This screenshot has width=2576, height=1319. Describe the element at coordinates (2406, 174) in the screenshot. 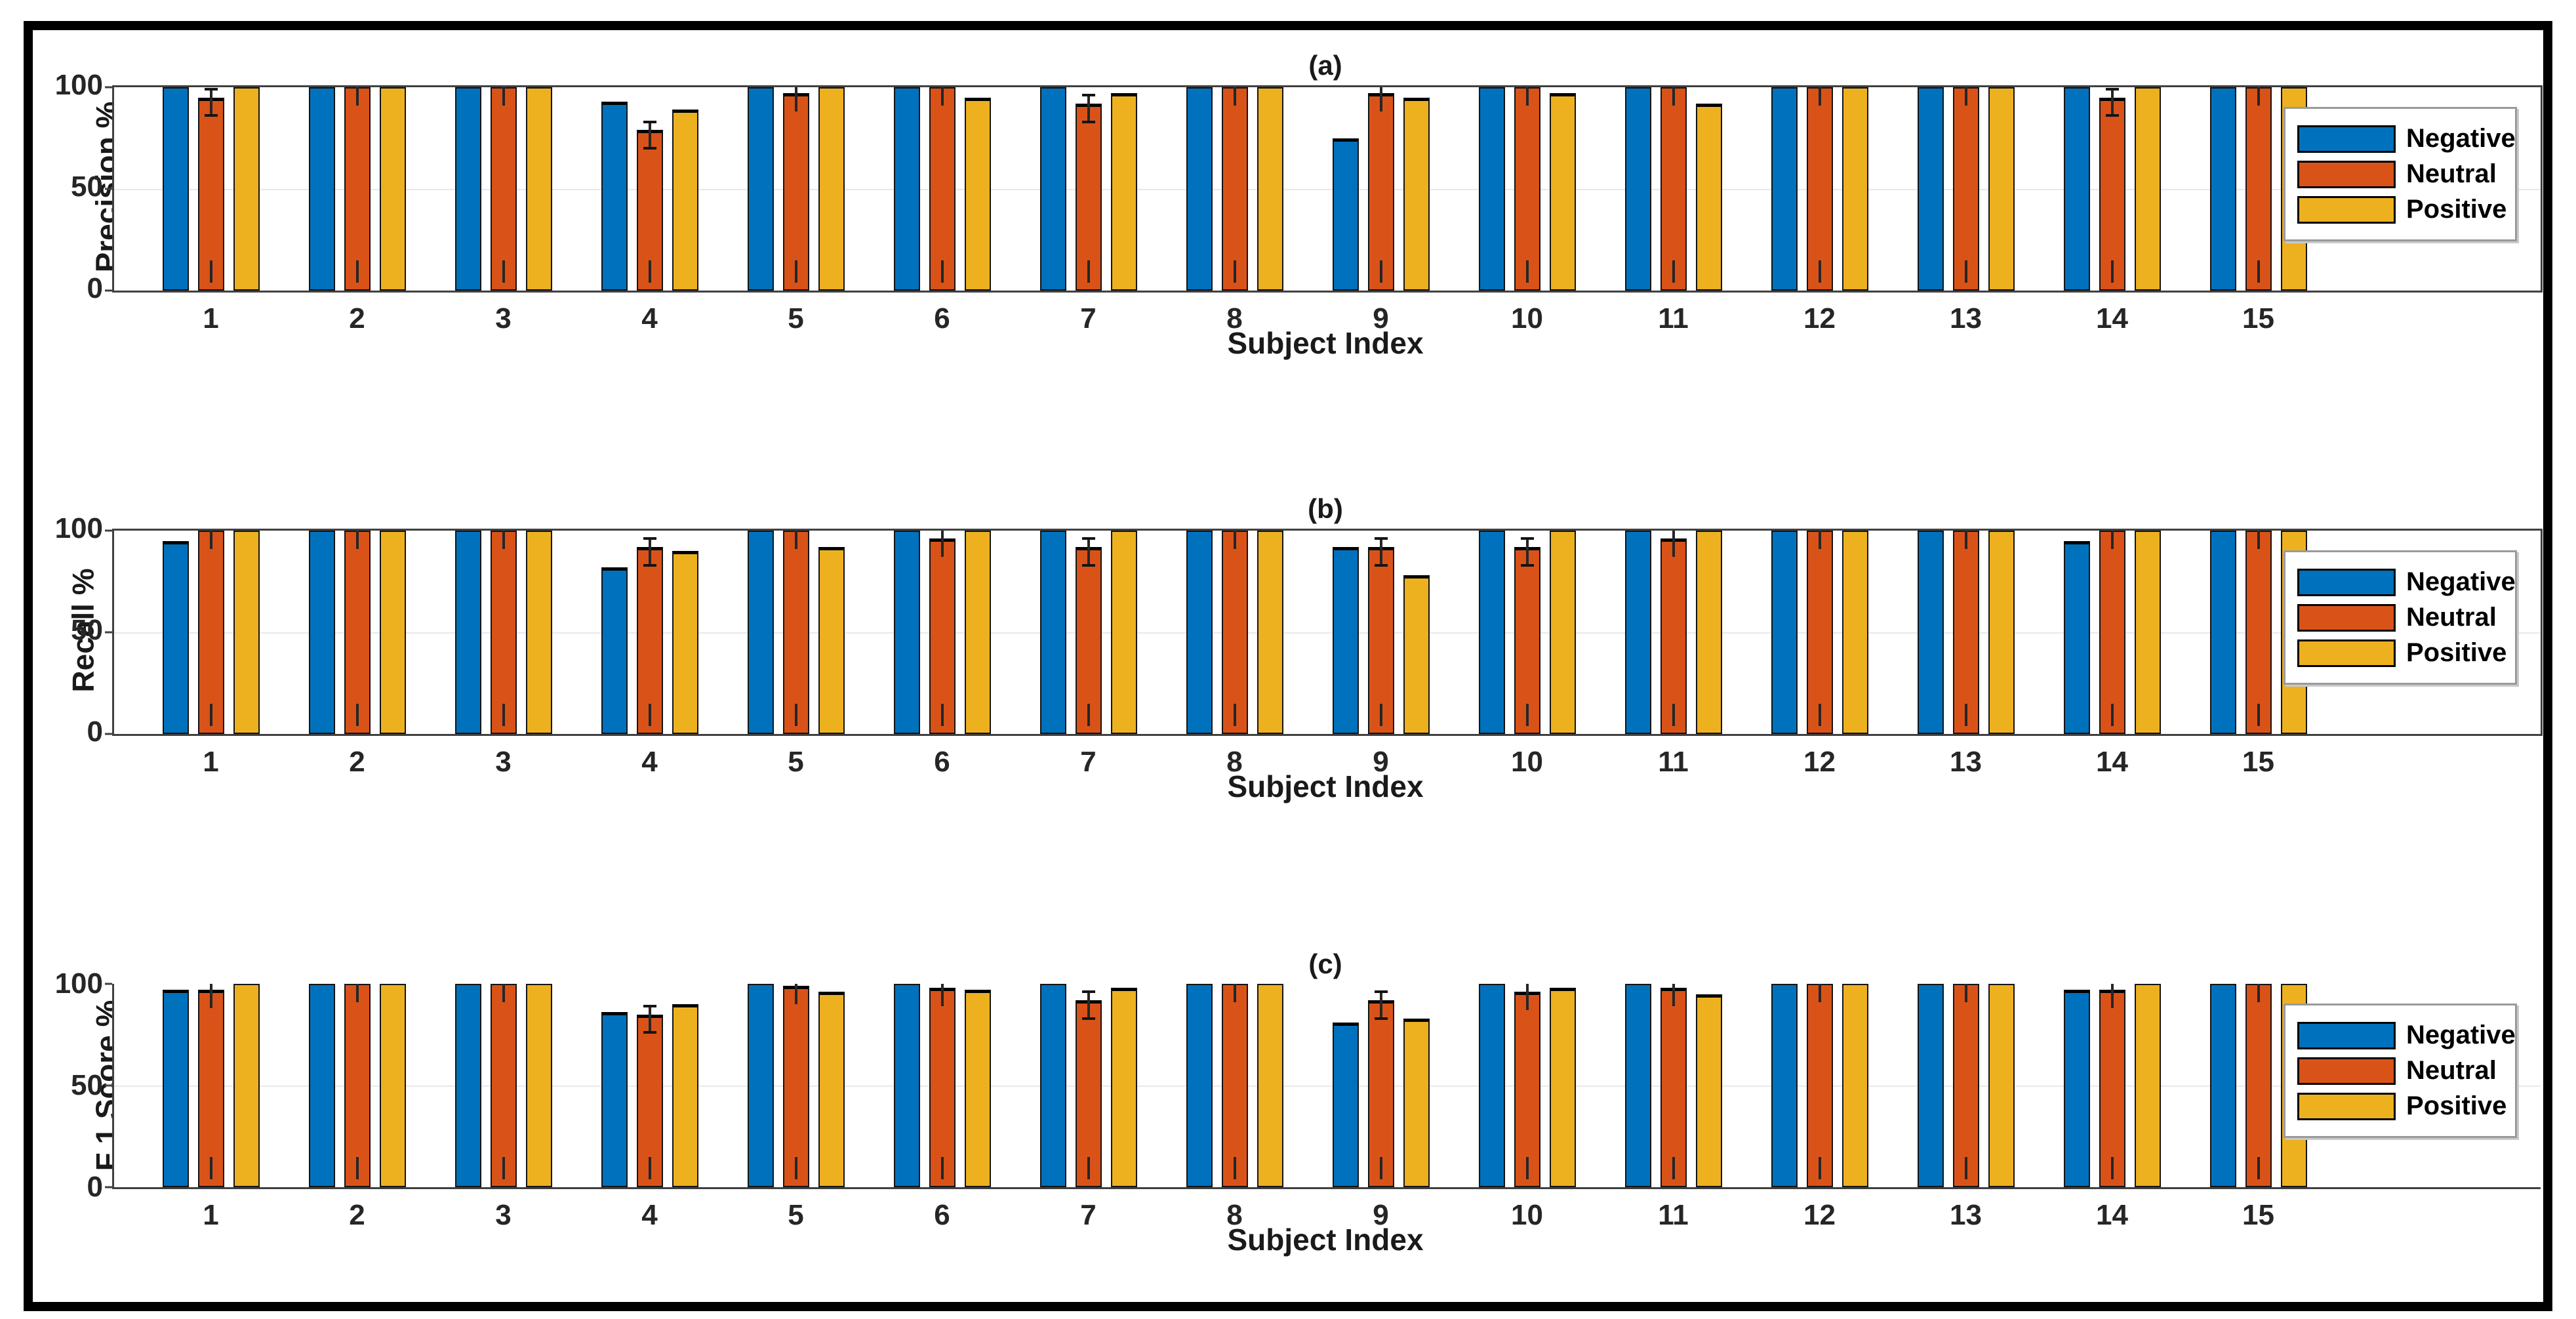

I see `legend-item: Neutral` at that location.